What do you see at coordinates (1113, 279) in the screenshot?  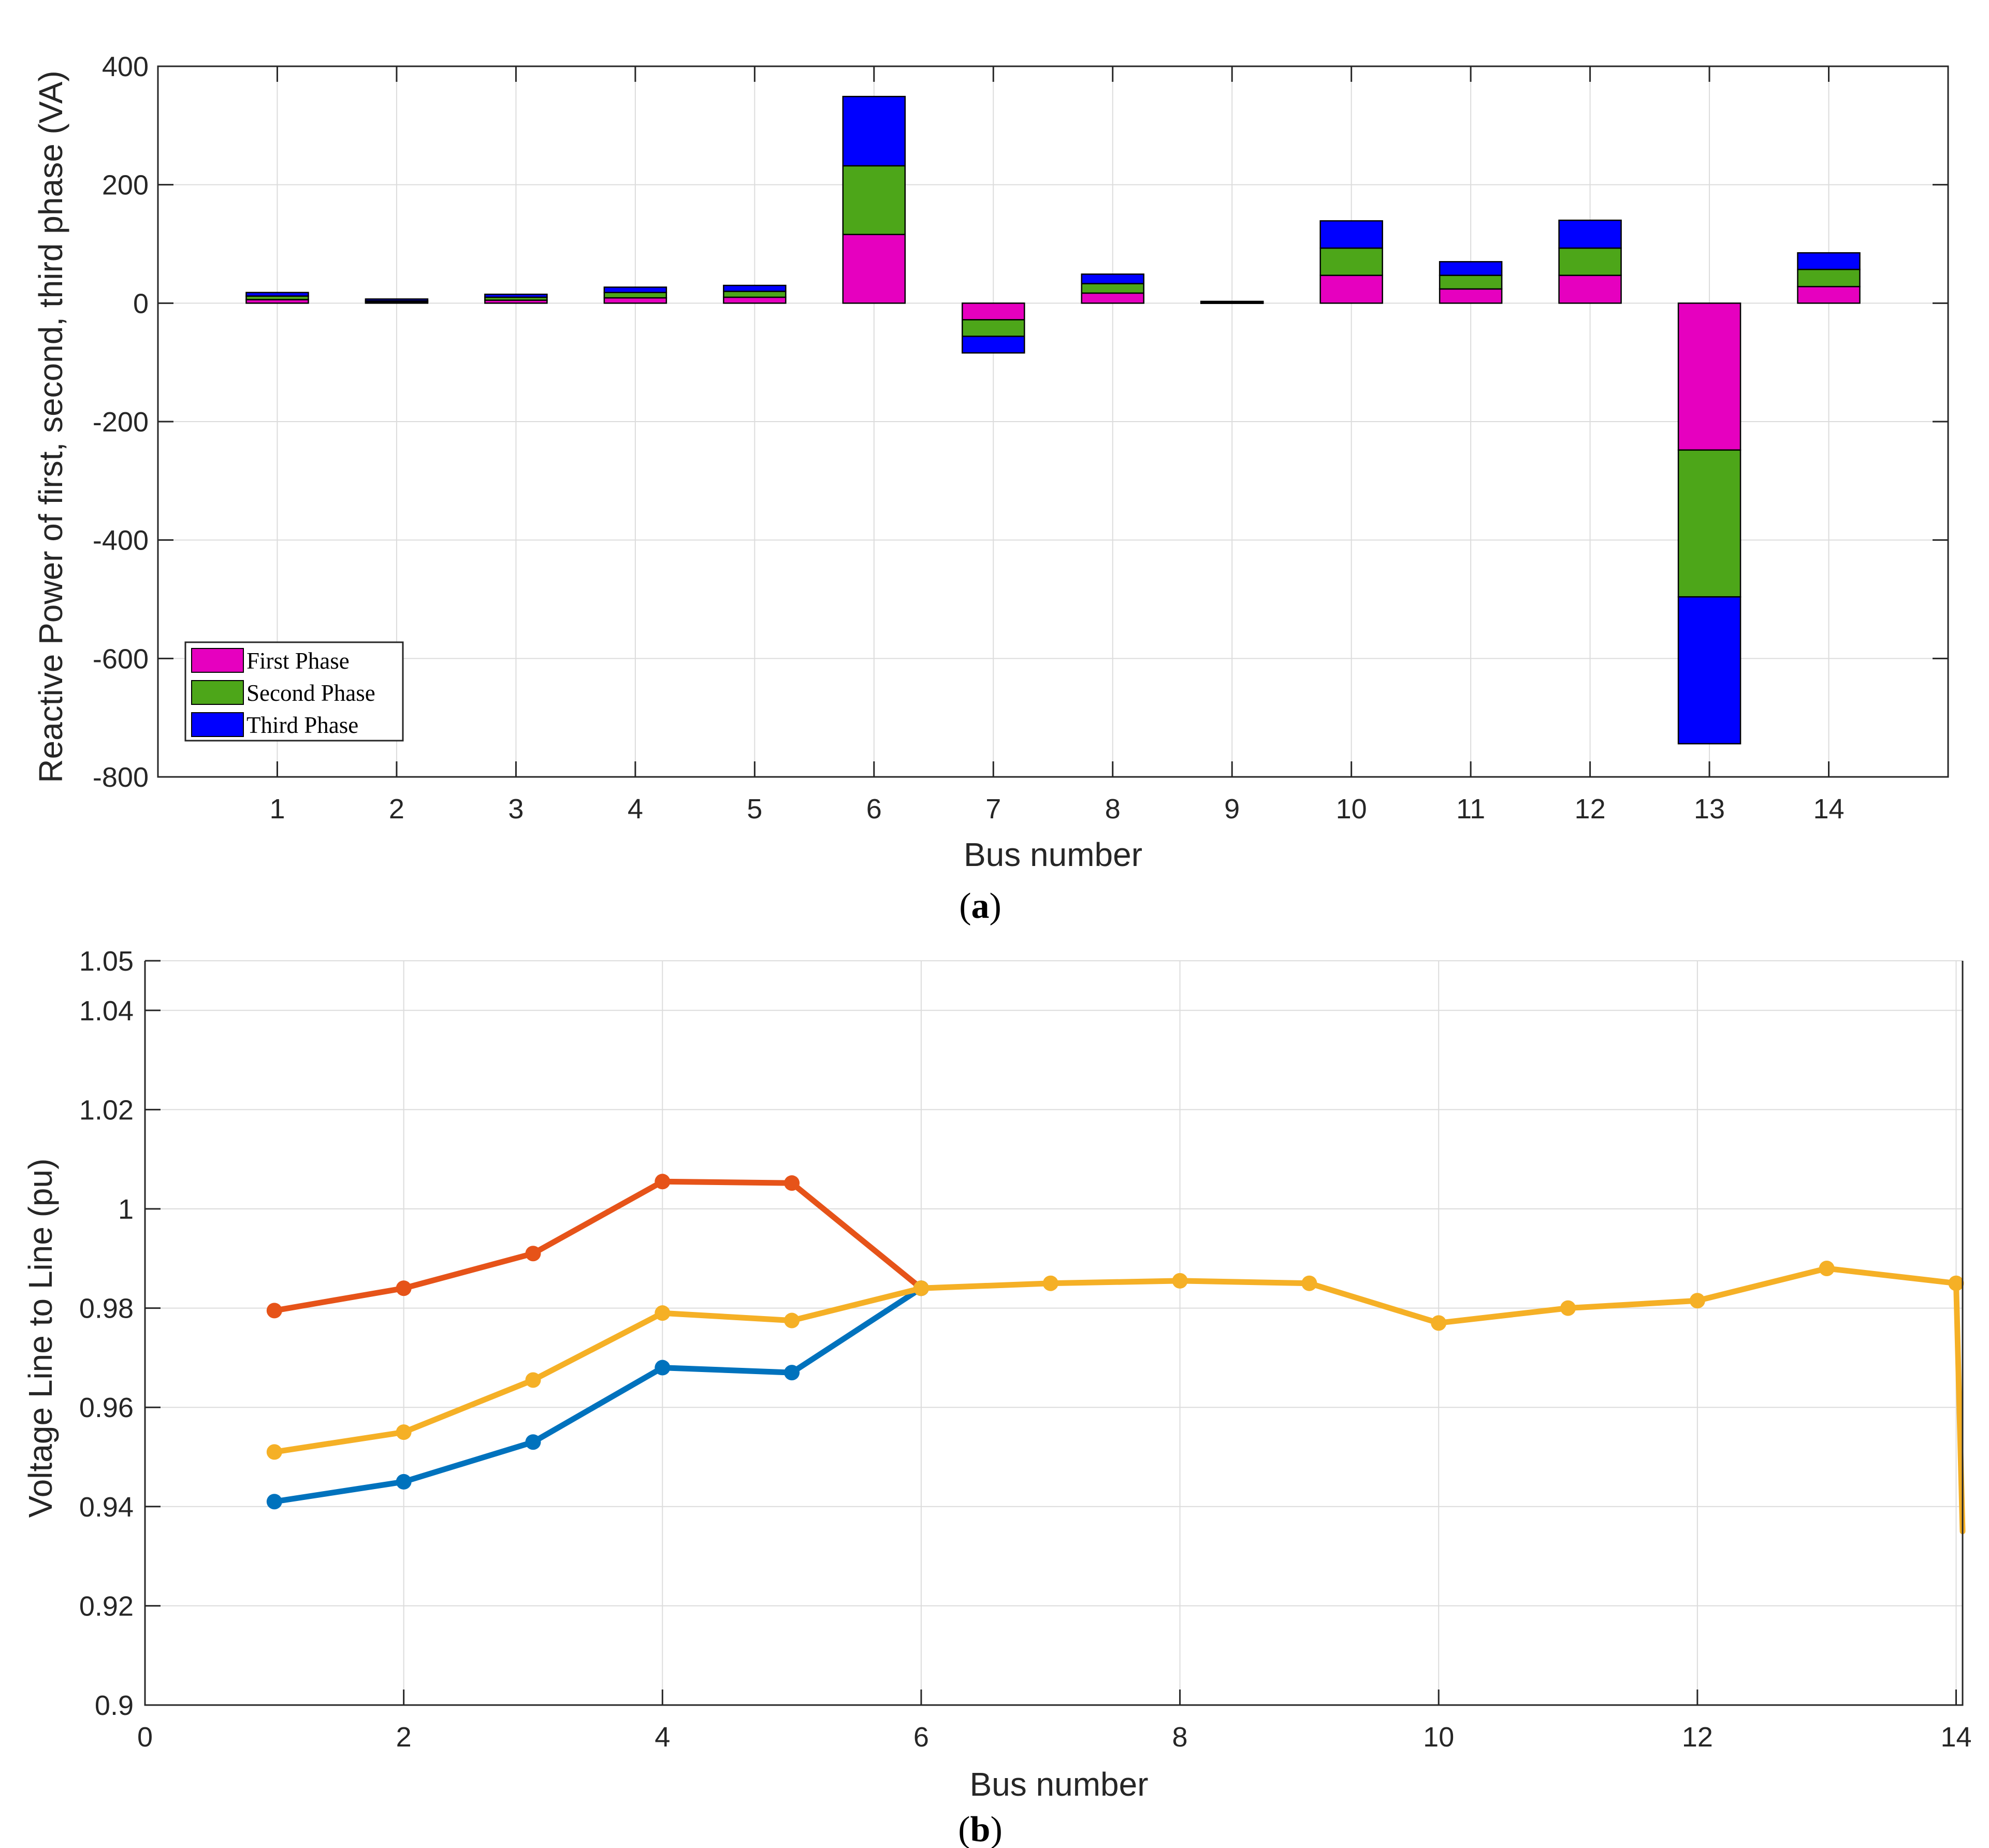 I see `bar-bus-8-third-phase` at bounding box center [1113, 279].